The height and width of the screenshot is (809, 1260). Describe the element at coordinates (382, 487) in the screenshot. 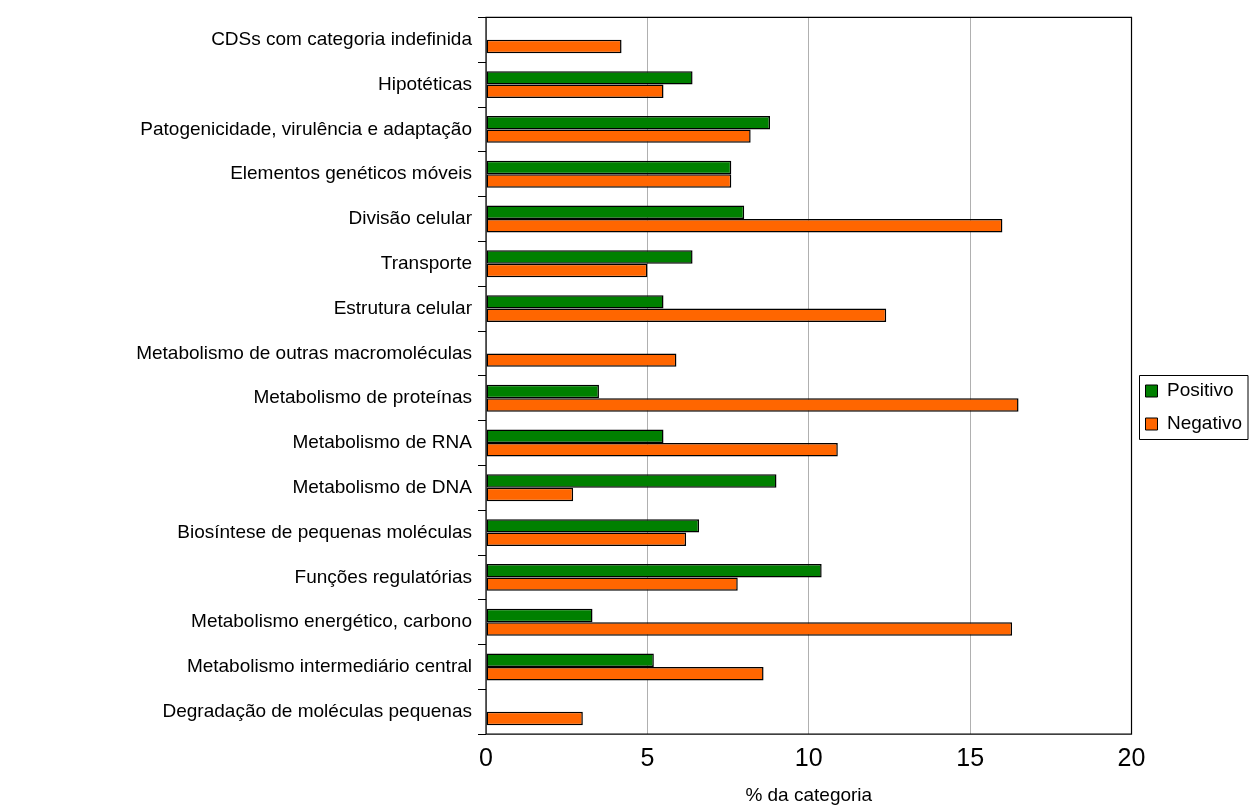

I see `y-tick-label: Metabolismo de DNA` at that location.